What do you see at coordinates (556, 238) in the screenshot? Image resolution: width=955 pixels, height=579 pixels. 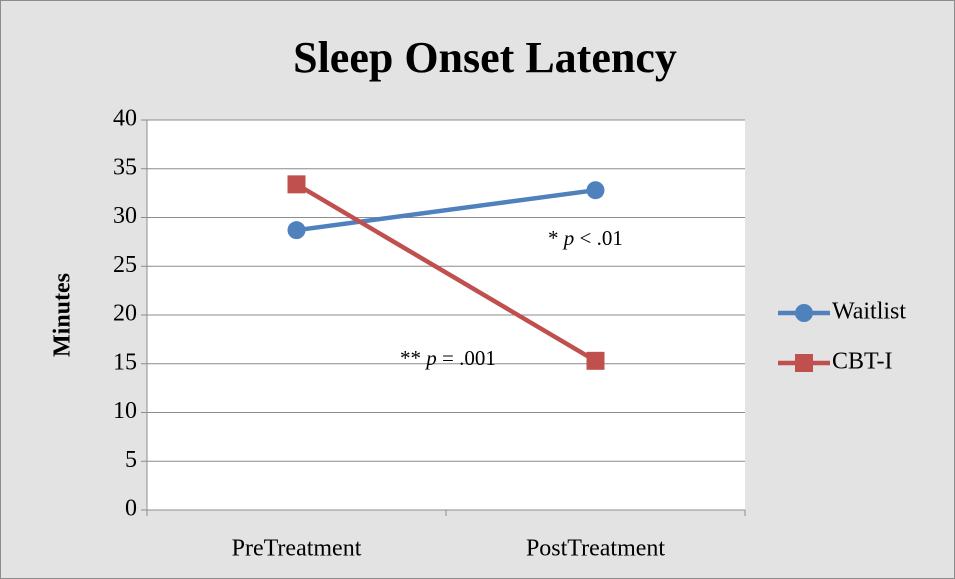 I see `annotation-part: *` at bounding box center [556, 238].